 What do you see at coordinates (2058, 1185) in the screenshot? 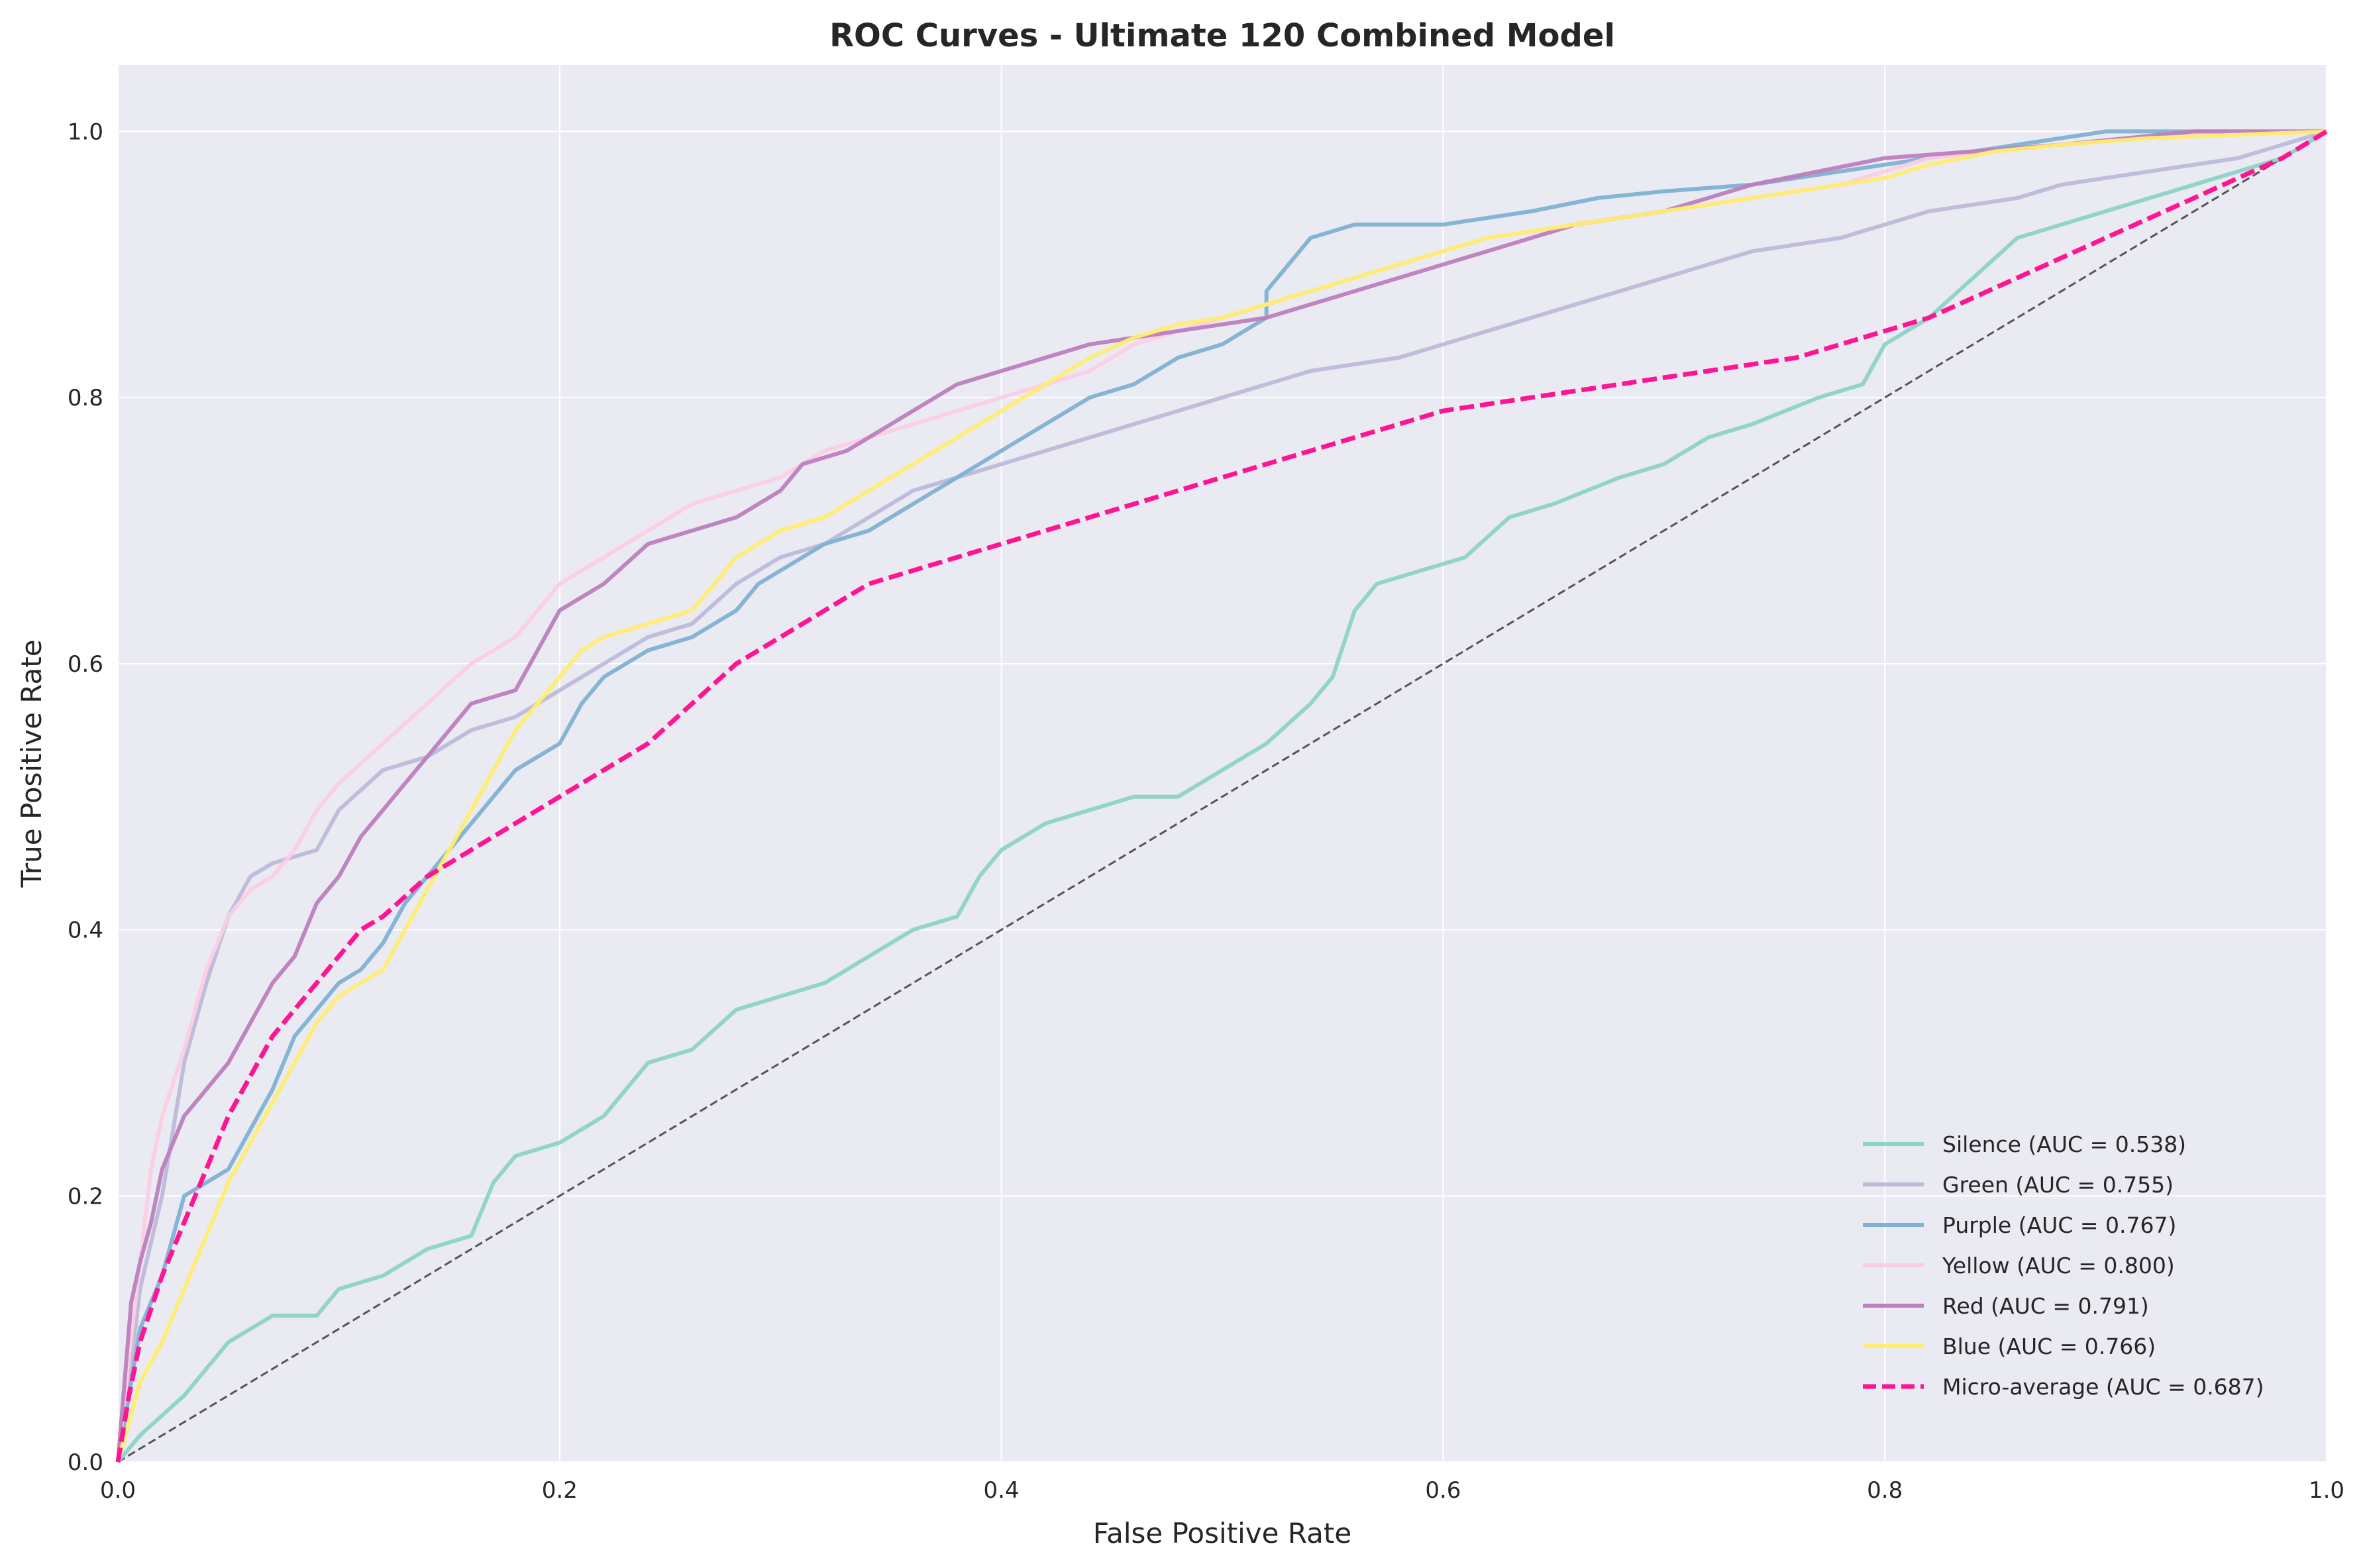
I see `legend-label: Green (AUC = 0.755)` at bounding box center [2058, 1185].